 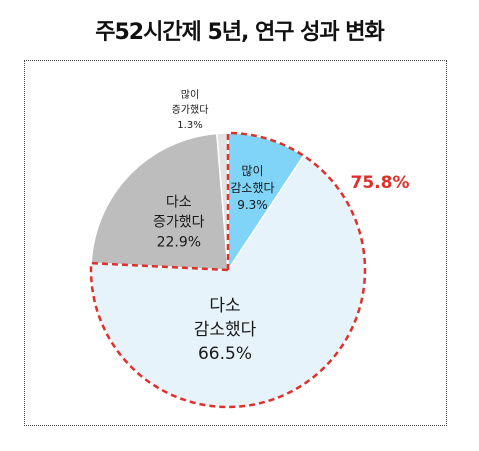 I want to click on slice-value-label-0: 9.3%, so click(x=252, y=205).